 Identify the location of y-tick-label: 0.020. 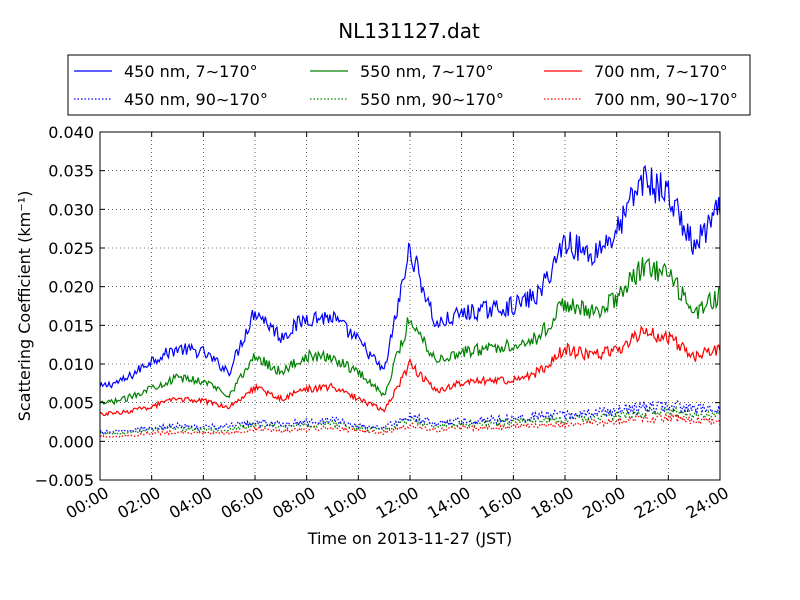
(71, 287).